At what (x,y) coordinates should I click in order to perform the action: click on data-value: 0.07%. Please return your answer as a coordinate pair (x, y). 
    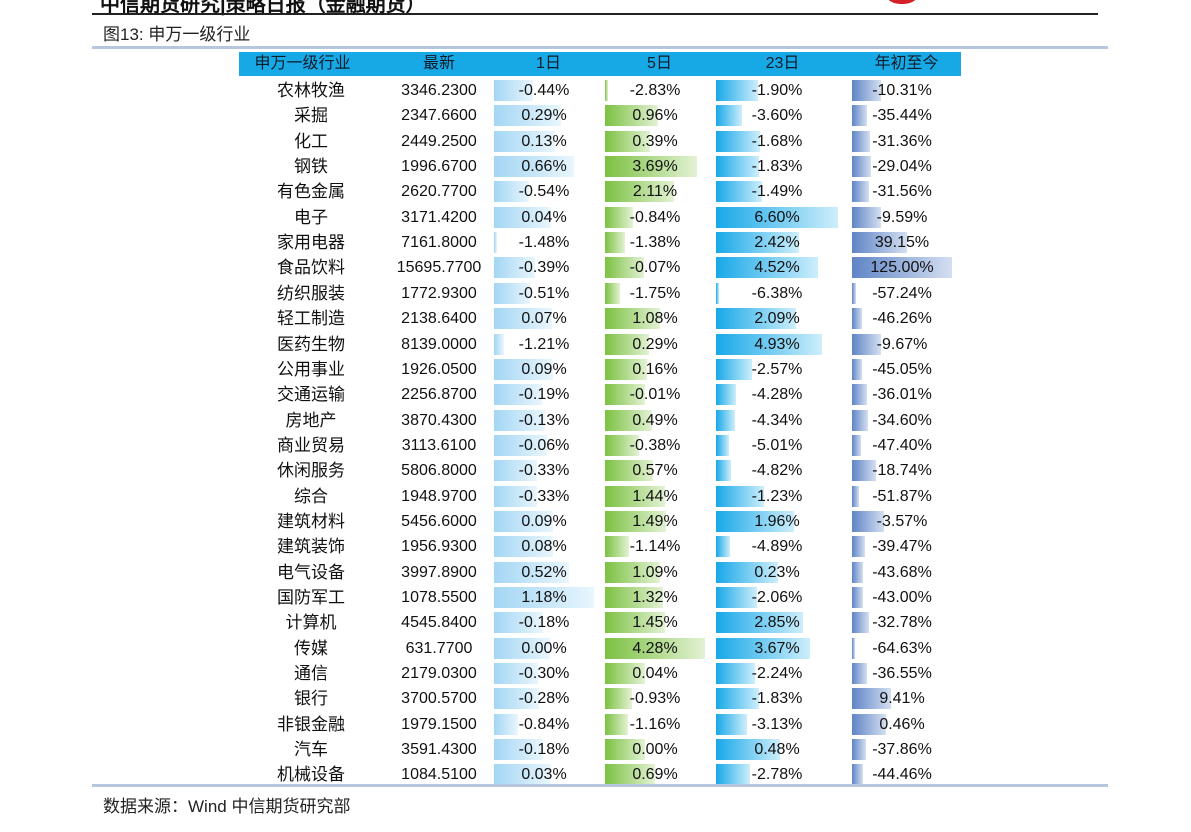
    Looking at the image, I should click on (544, 319).